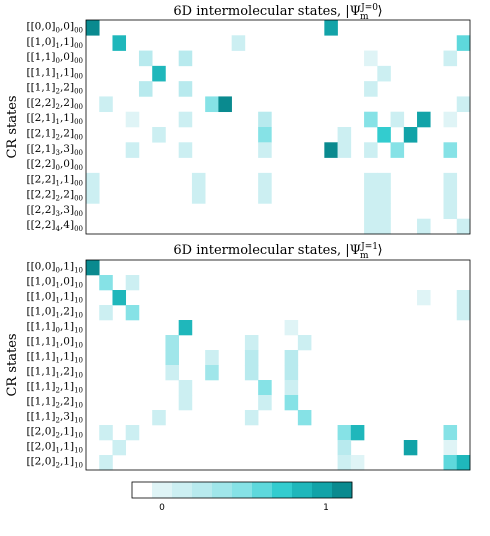  What do you see at coordinates (54, 150) in the screenshot?
I see `row-label: [[2,1]3,3]00` at bounding box center [54, 150].